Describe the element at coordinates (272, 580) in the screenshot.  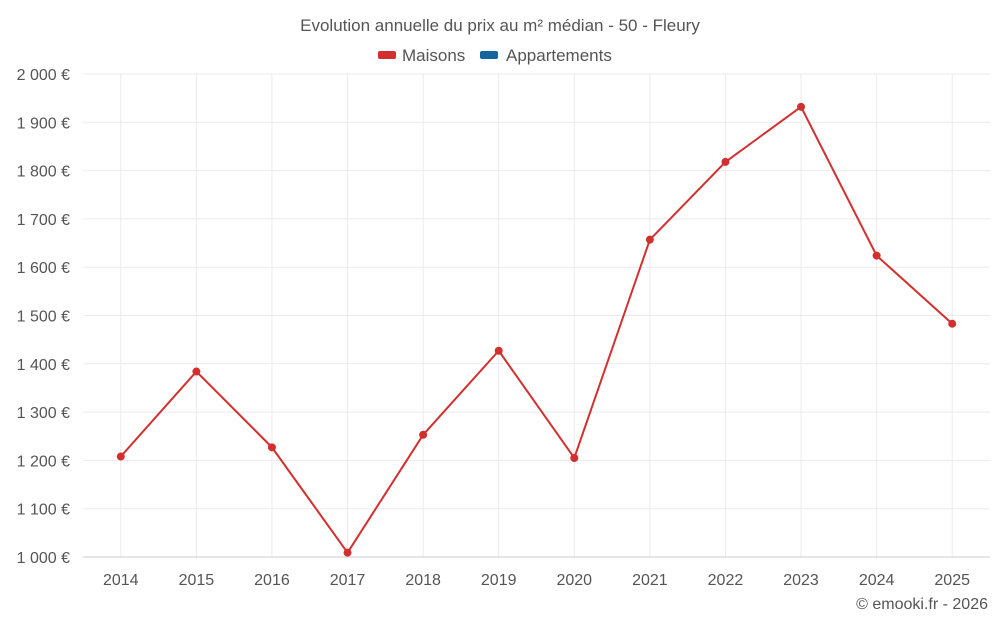
I see `x-tick-label: 2016` at that location.